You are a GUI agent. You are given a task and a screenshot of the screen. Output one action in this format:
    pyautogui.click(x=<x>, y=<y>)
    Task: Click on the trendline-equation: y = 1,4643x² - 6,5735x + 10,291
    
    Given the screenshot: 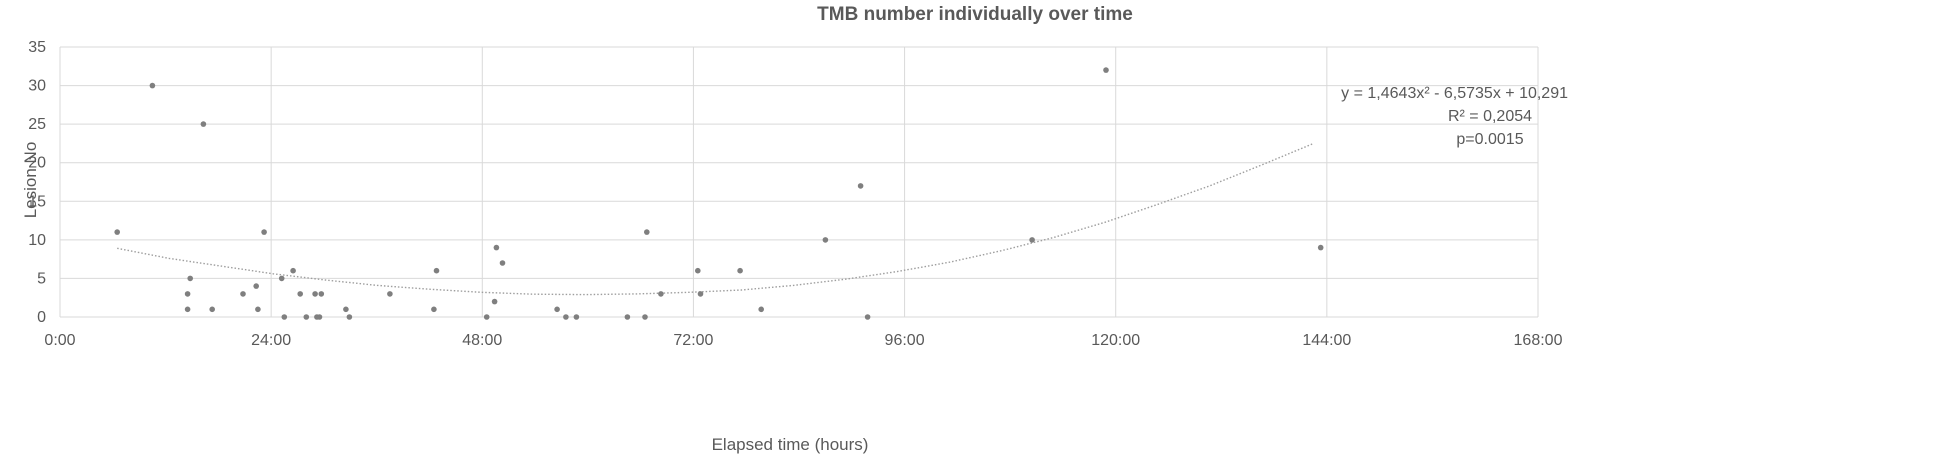 What is the action you would take?
    pyautogui.click(x=1454, y=93)
    